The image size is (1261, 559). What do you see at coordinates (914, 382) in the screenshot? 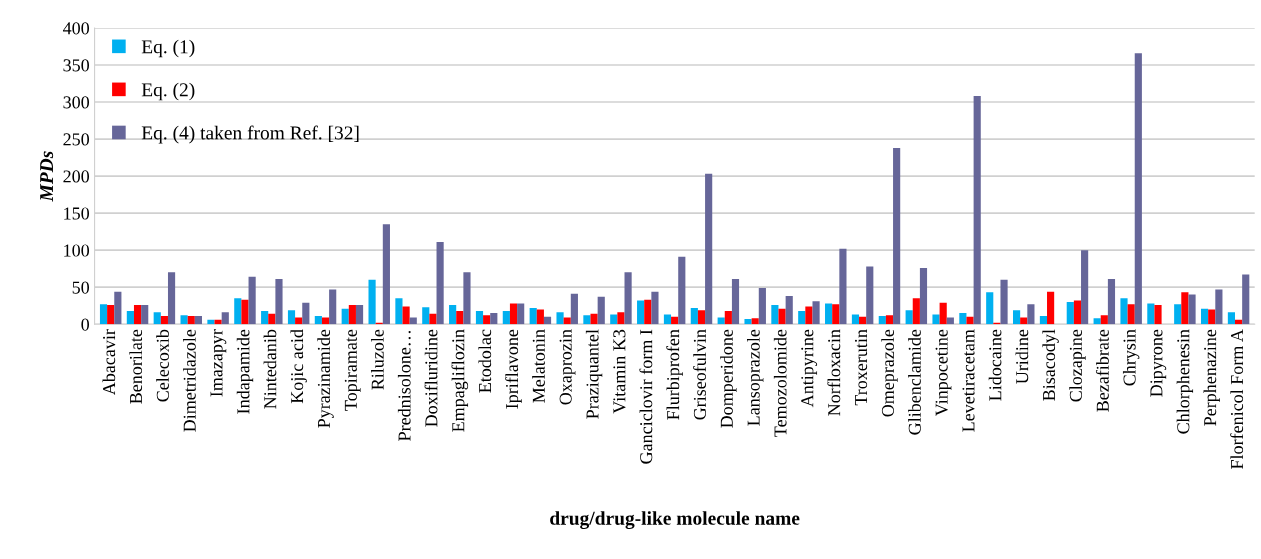
I see `x-tick-label: Glibenclamide` at bounding box center [914, 382].